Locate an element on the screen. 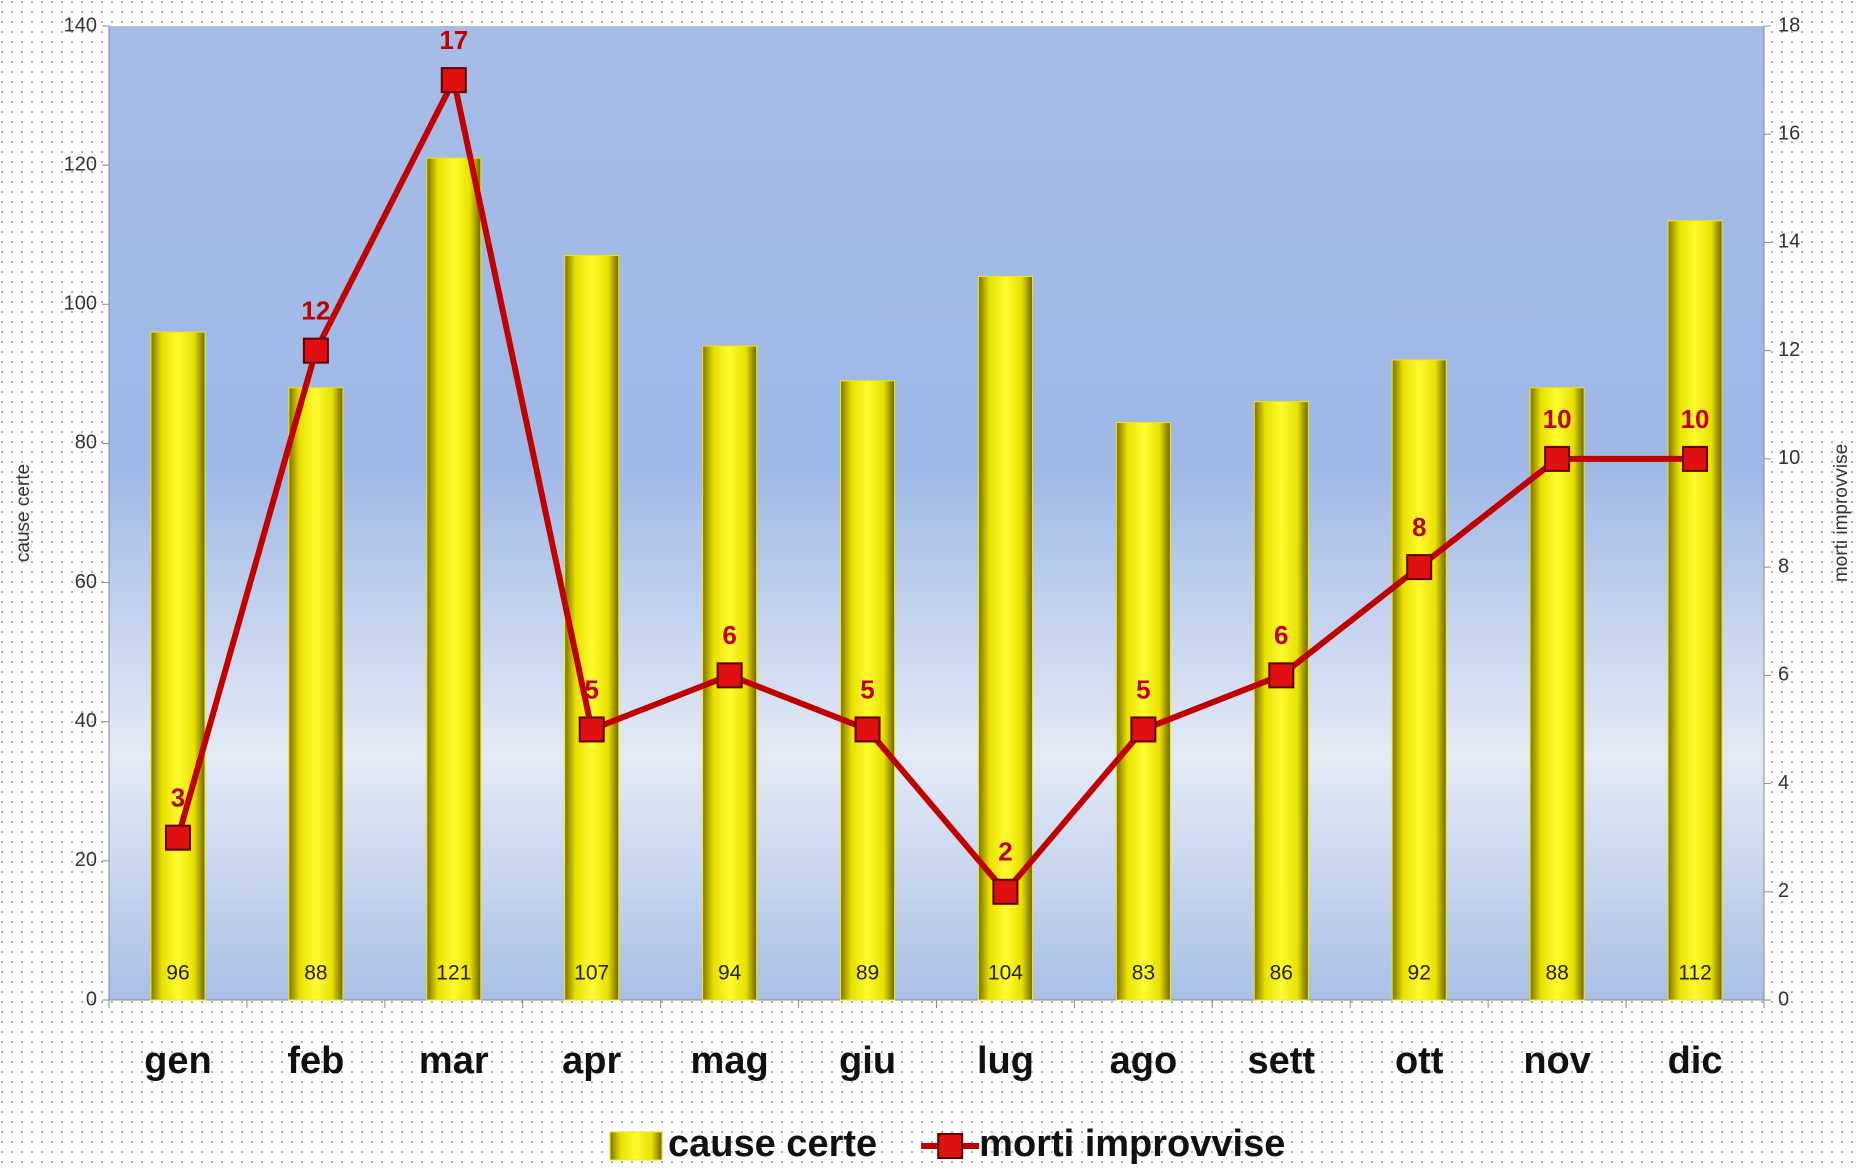 This screenshot has width=1856, height=1170. bar-label: 104 is located at coordinates (1005, 973).